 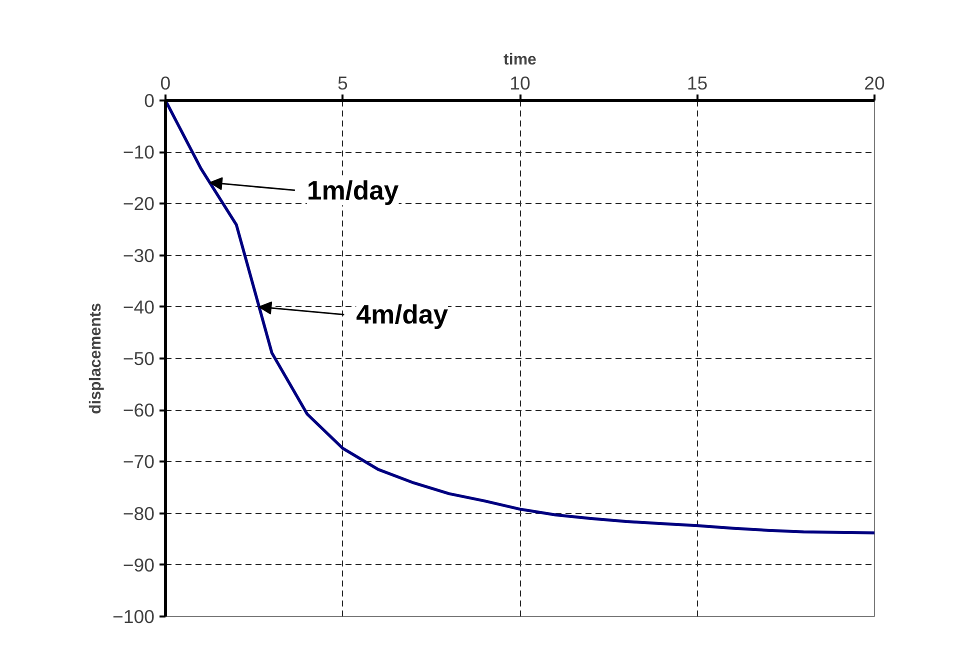 I want to click on x-tick-label: 10, so click(x=520, y=83).